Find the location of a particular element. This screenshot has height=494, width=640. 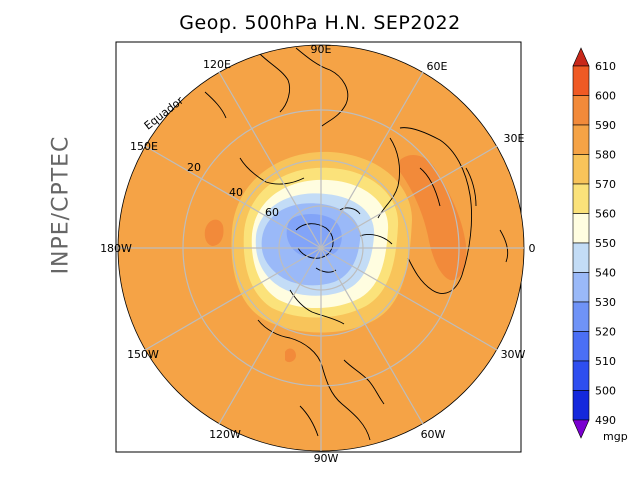

lon-label-30w: 30W is located at coordinates (513, 354).